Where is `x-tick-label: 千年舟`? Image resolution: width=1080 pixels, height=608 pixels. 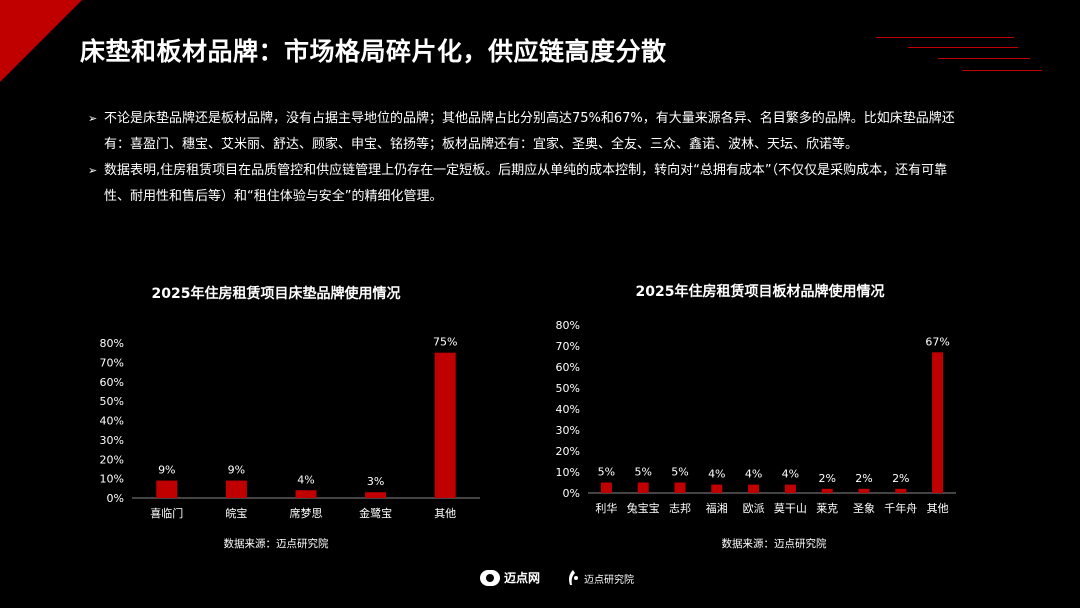 x-tick-label: 千年舟 is located at coordinates (900, 508).